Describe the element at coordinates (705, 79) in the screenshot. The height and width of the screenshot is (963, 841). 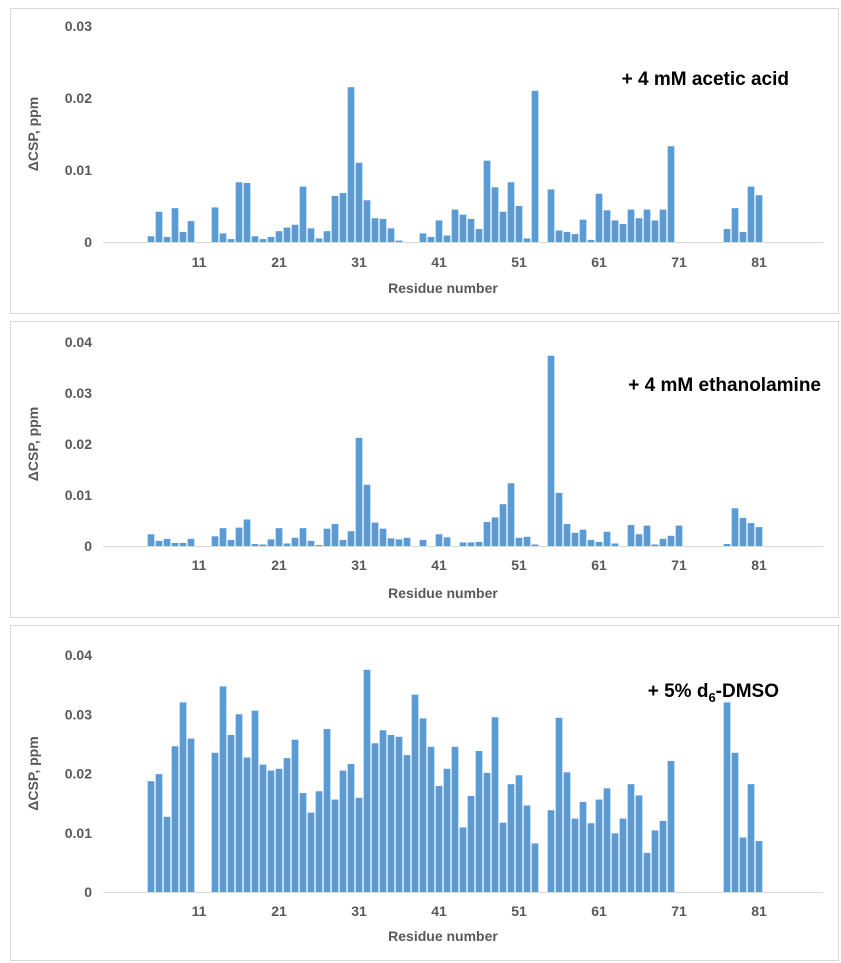
I see `condition-label: + 4 mM acetic acid` at that location.